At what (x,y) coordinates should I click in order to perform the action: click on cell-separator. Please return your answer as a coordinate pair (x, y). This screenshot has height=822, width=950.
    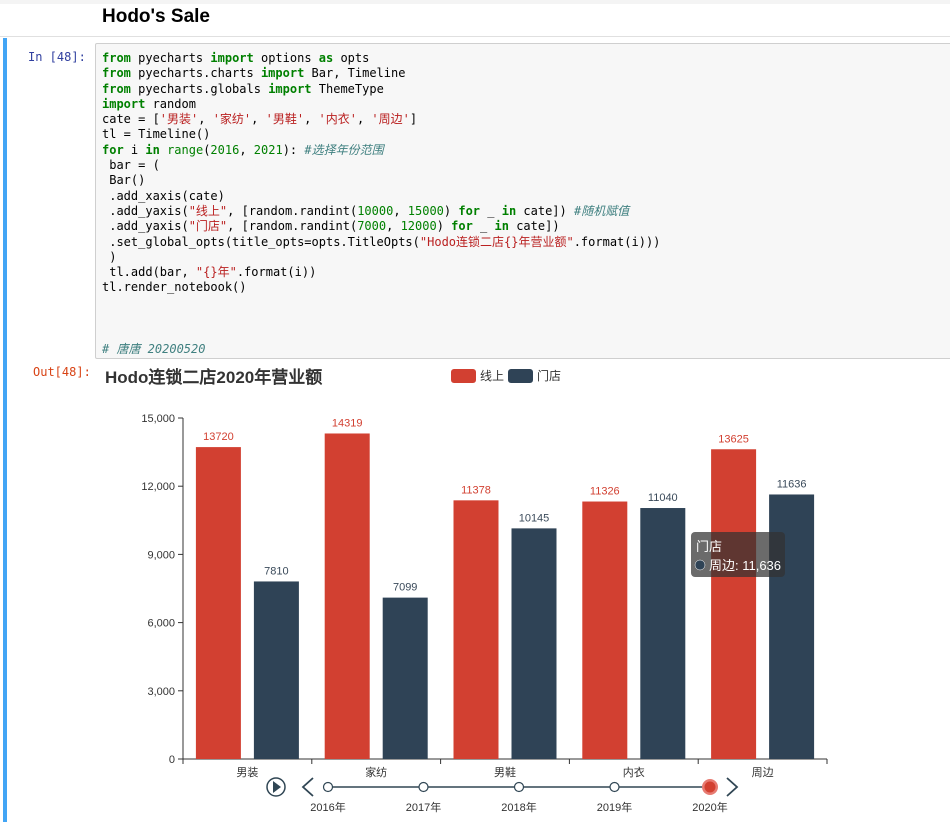
    Looking at the image, I should click on (475, 36).